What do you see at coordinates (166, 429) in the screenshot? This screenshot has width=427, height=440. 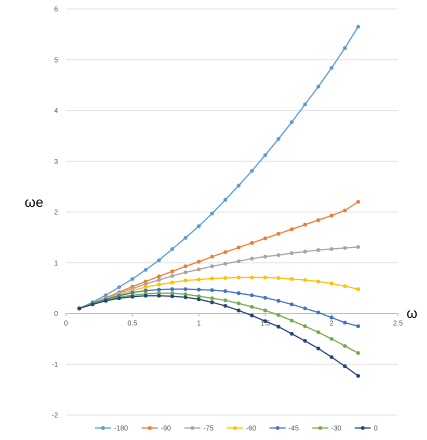 I see `legend-label: -90` at bounding box center [166, 429].